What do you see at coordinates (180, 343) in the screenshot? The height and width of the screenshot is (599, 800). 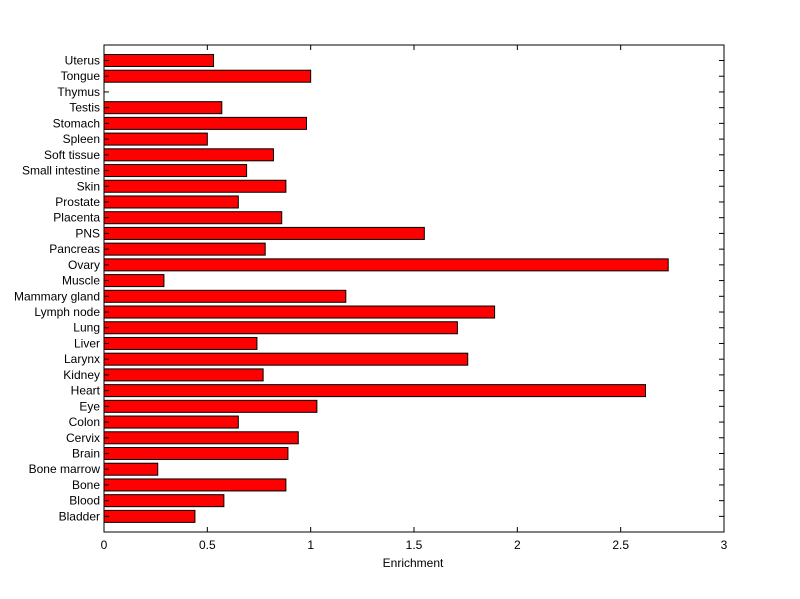 I see `bar-liver` at bounding box center [180, 343].